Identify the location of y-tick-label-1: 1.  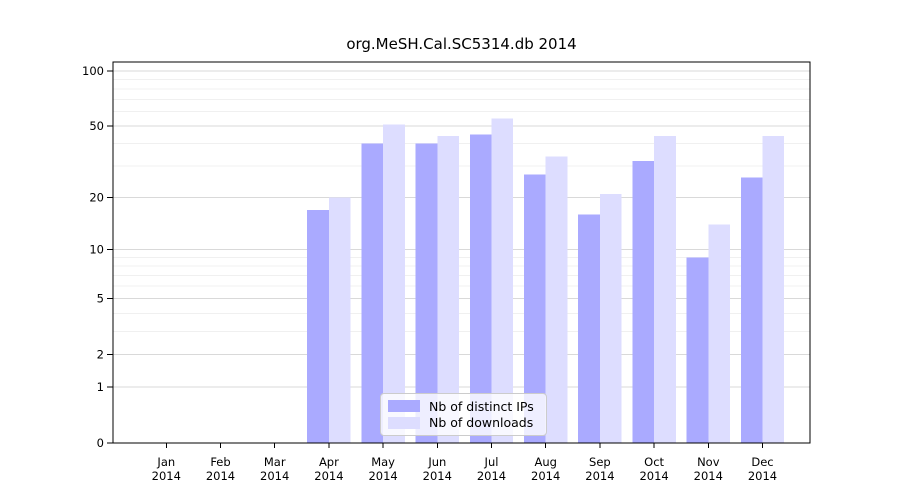
(100, 387).